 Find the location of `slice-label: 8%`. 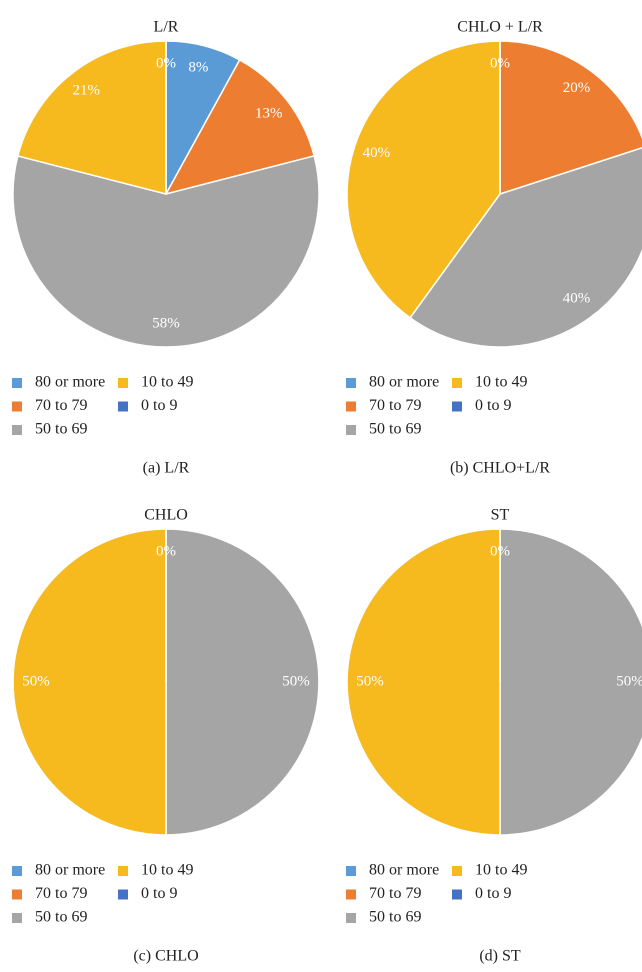

slice-label: 8% is located at coordinates (198, 67).